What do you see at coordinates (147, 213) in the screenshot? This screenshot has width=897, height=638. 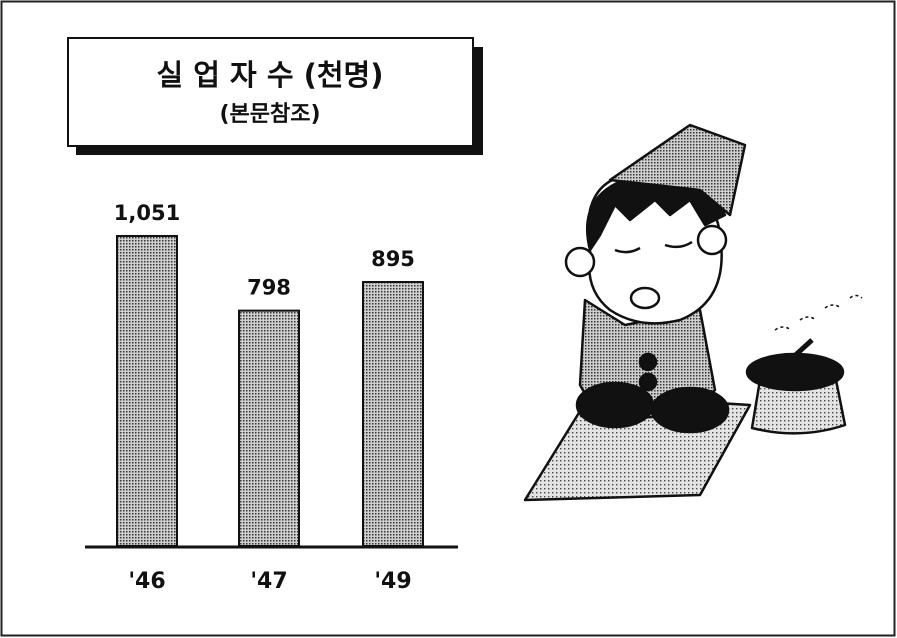 I see `value-label: 1,051` at bounding box center [147, 213].